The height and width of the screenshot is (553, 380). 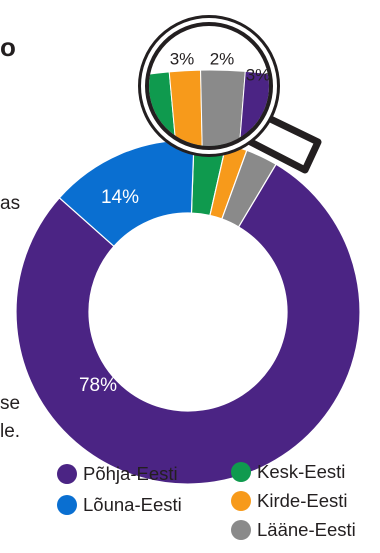 I want to click on cut-text-left: as, so click(x=10, y=203).